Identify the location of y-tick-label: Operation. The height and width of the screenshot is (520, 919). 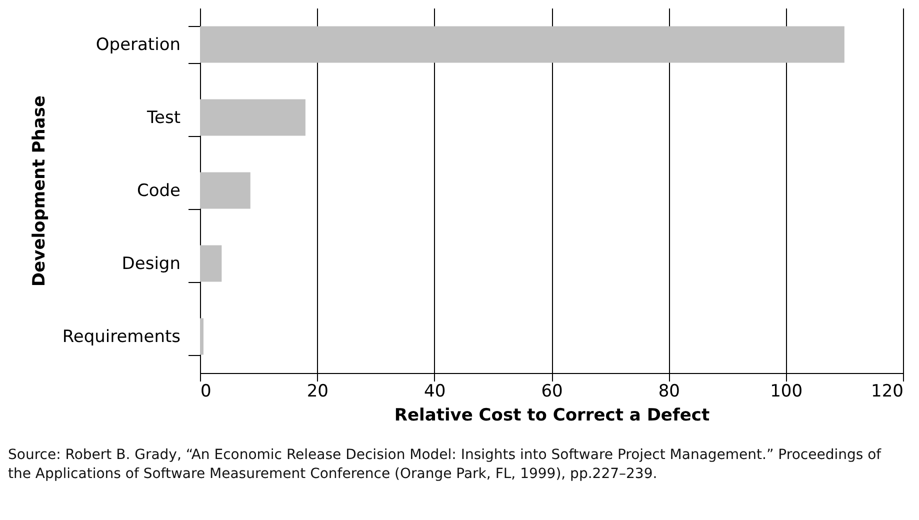
(138, 45).